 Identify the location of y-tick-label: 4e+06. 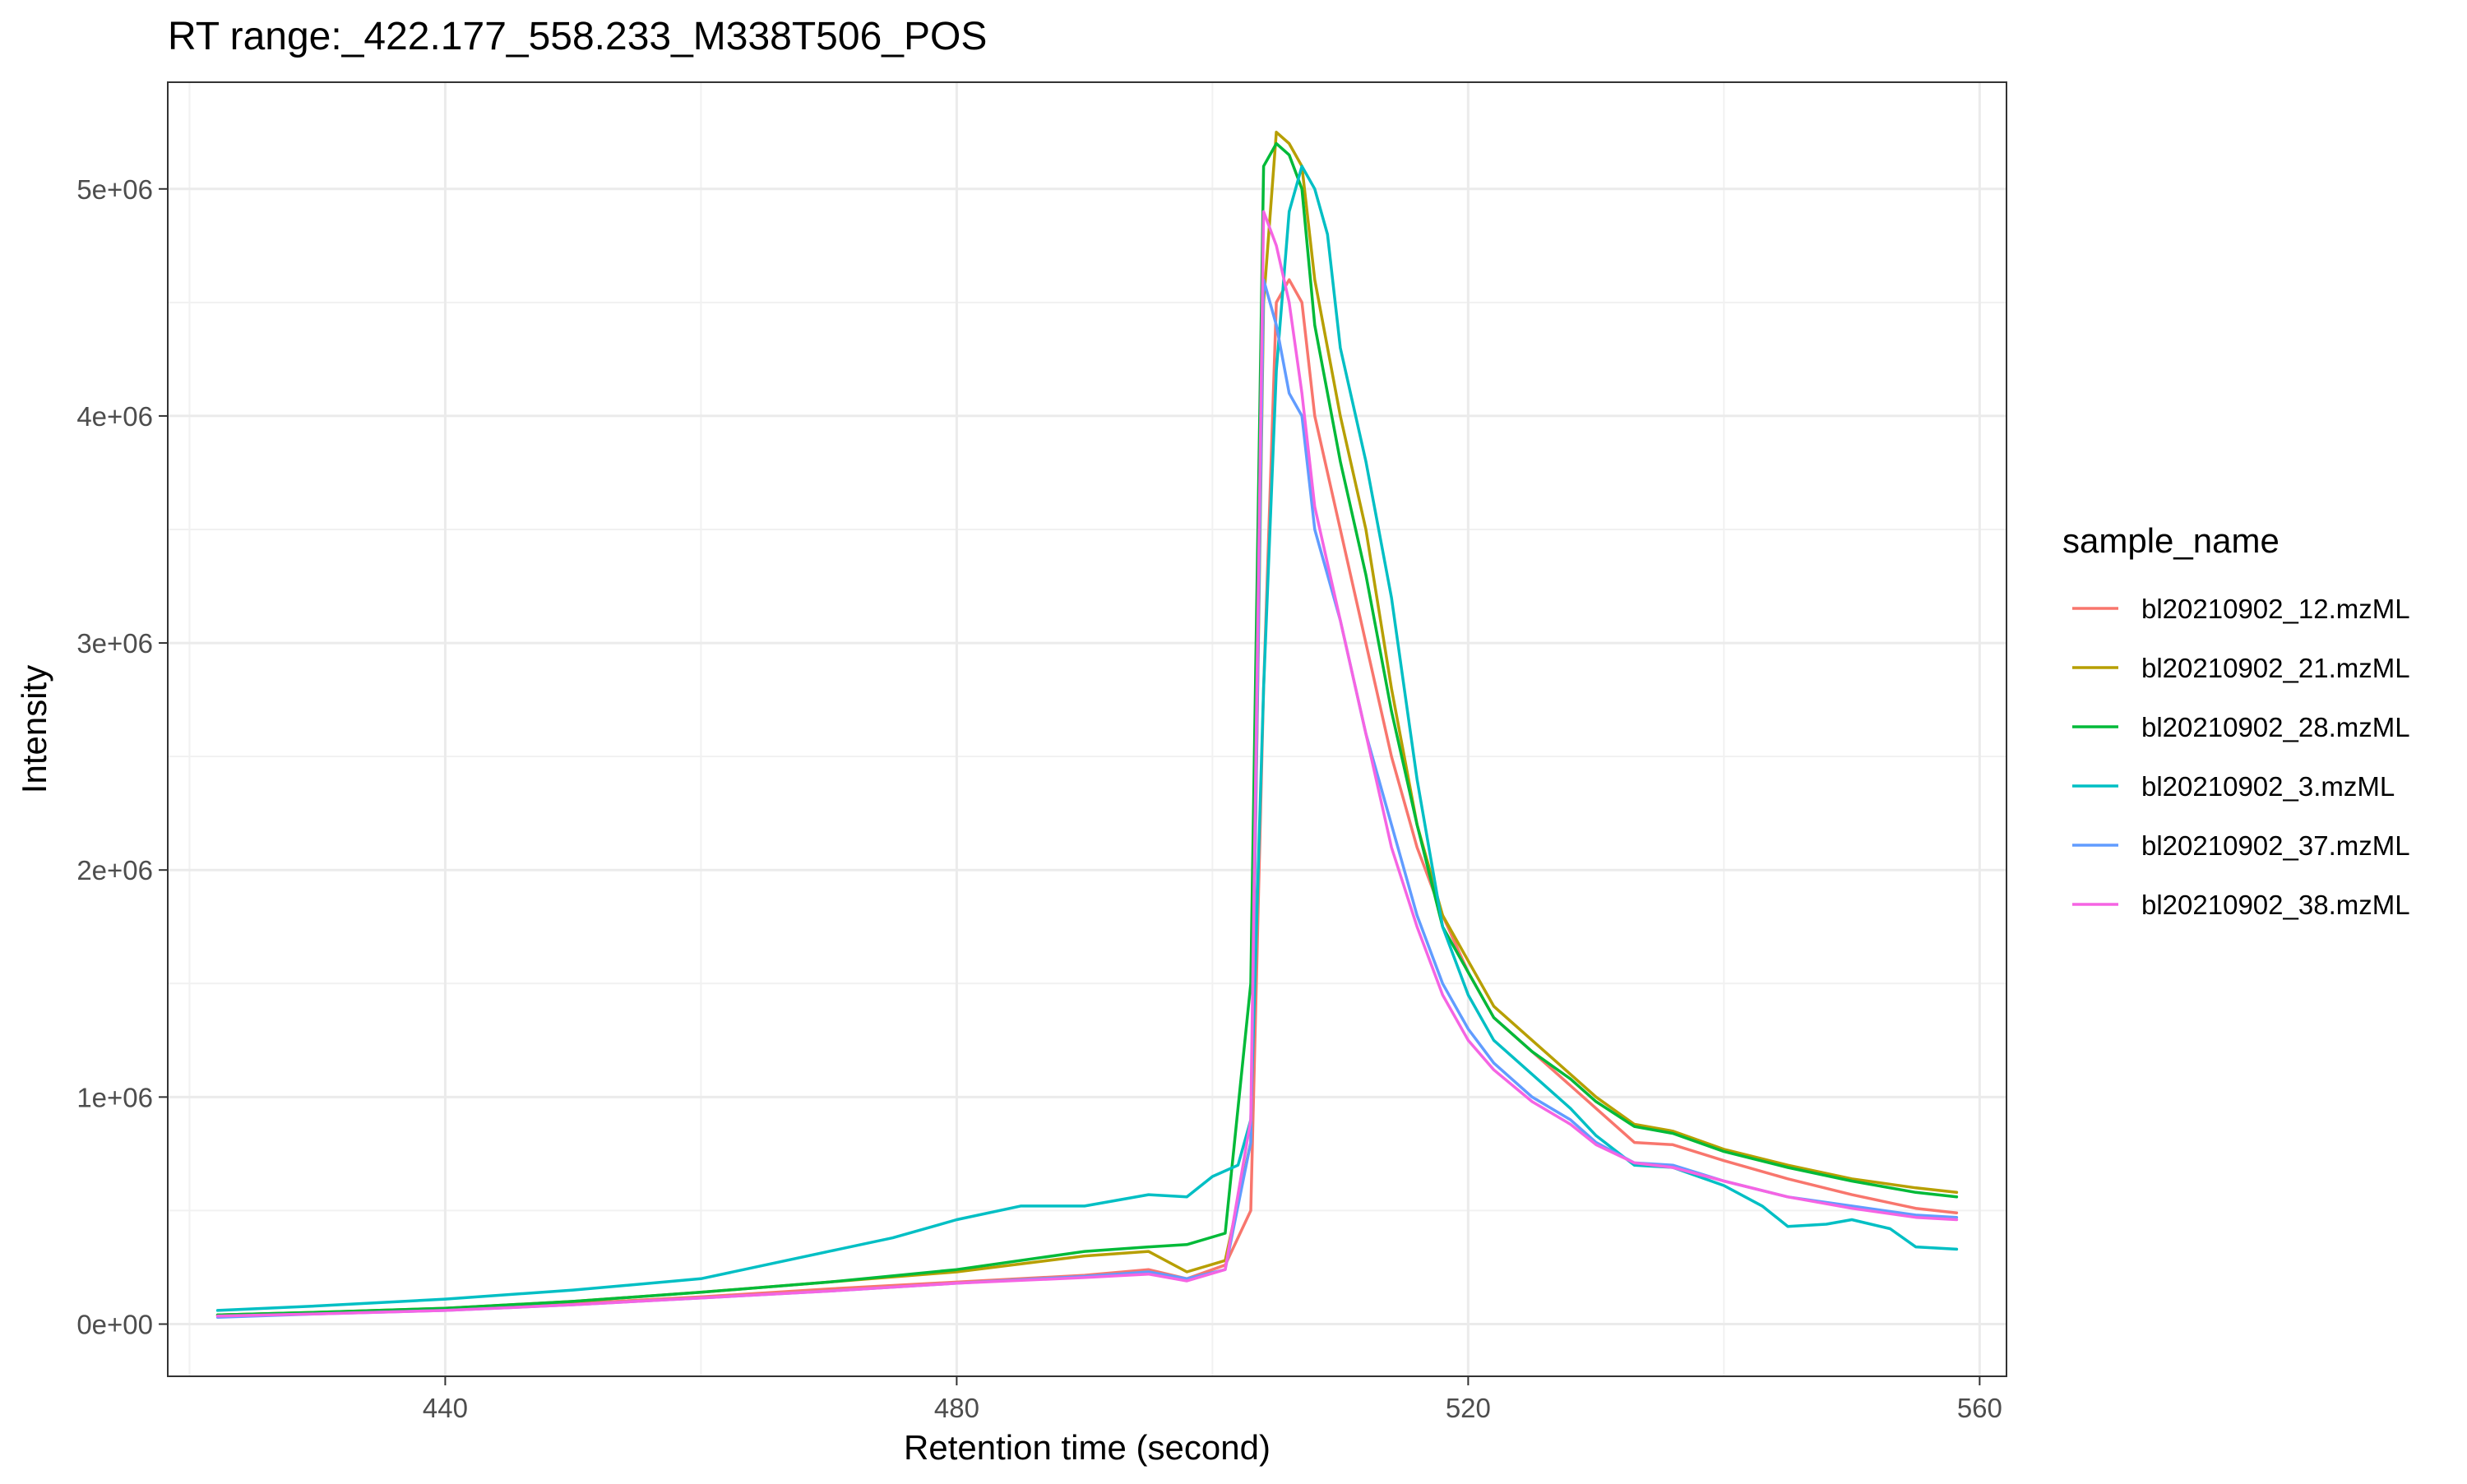
(115, 417).